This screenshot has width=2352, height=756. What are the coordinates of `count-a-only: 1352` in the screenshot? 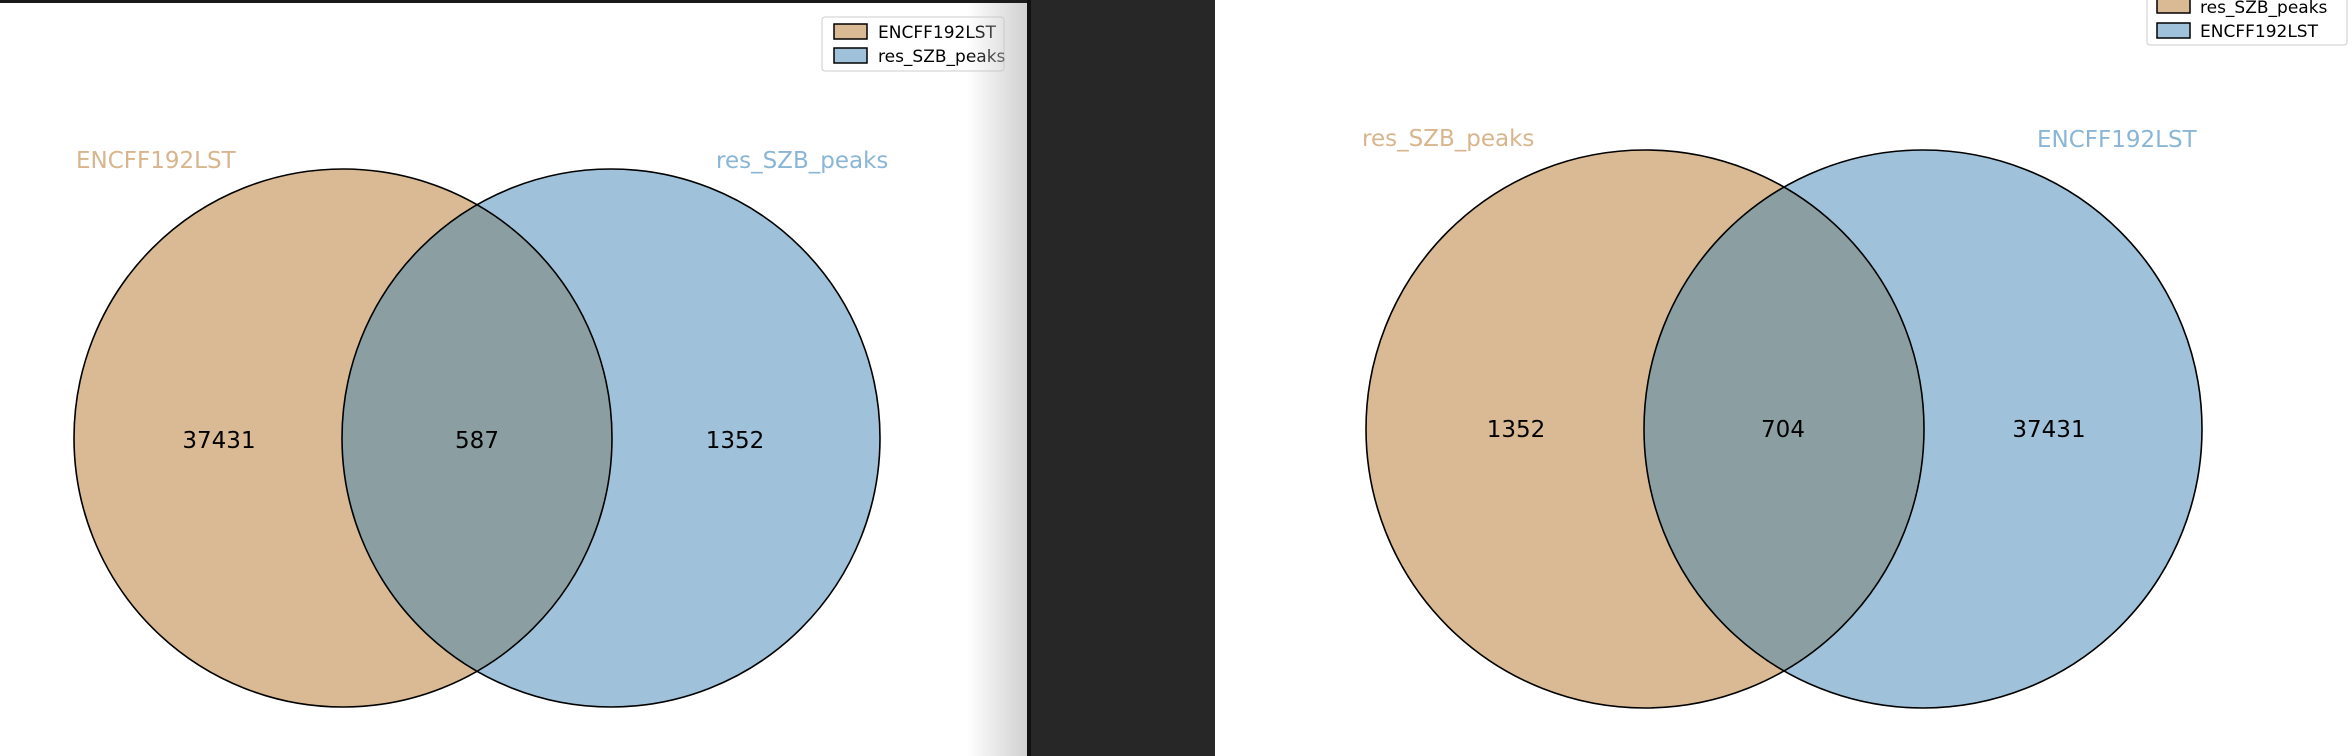 It's located at (1516, 430).